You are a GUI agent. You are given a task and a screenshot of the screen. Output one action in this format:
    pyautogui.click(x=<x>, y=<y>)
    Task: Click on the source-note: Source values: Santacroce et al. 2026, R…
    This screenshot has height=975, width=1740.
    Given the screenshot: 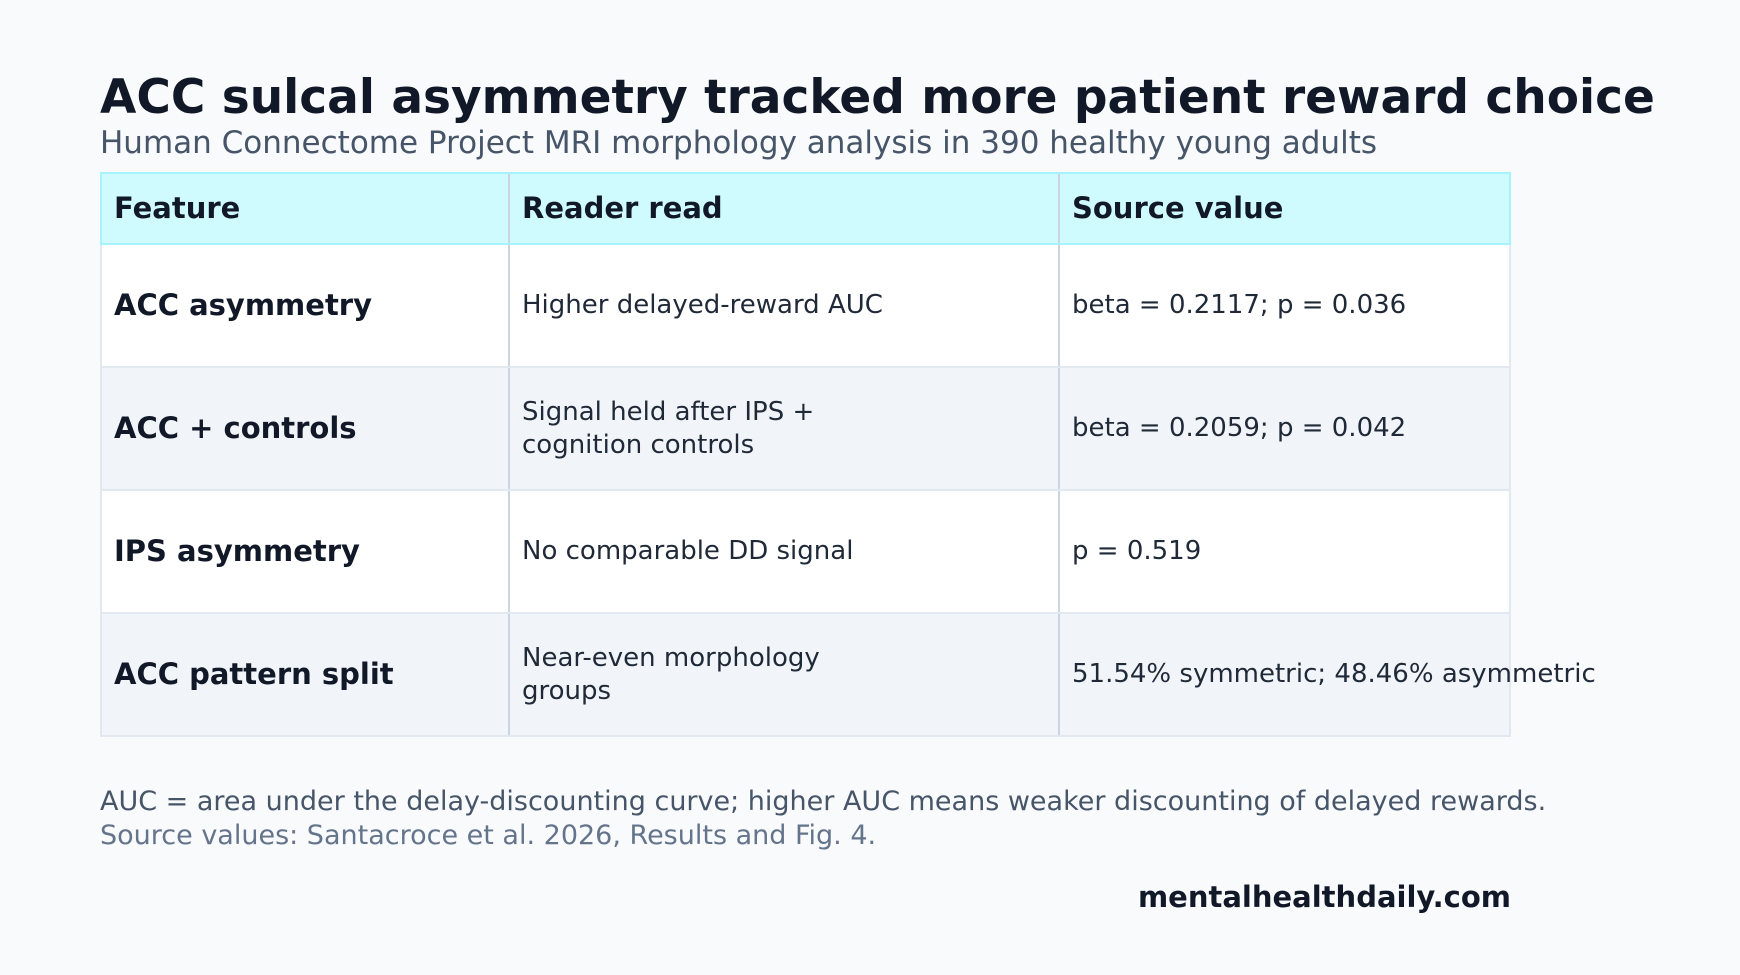 What is the action you would take?
    pyautogui.click(x=488, y=835)
    